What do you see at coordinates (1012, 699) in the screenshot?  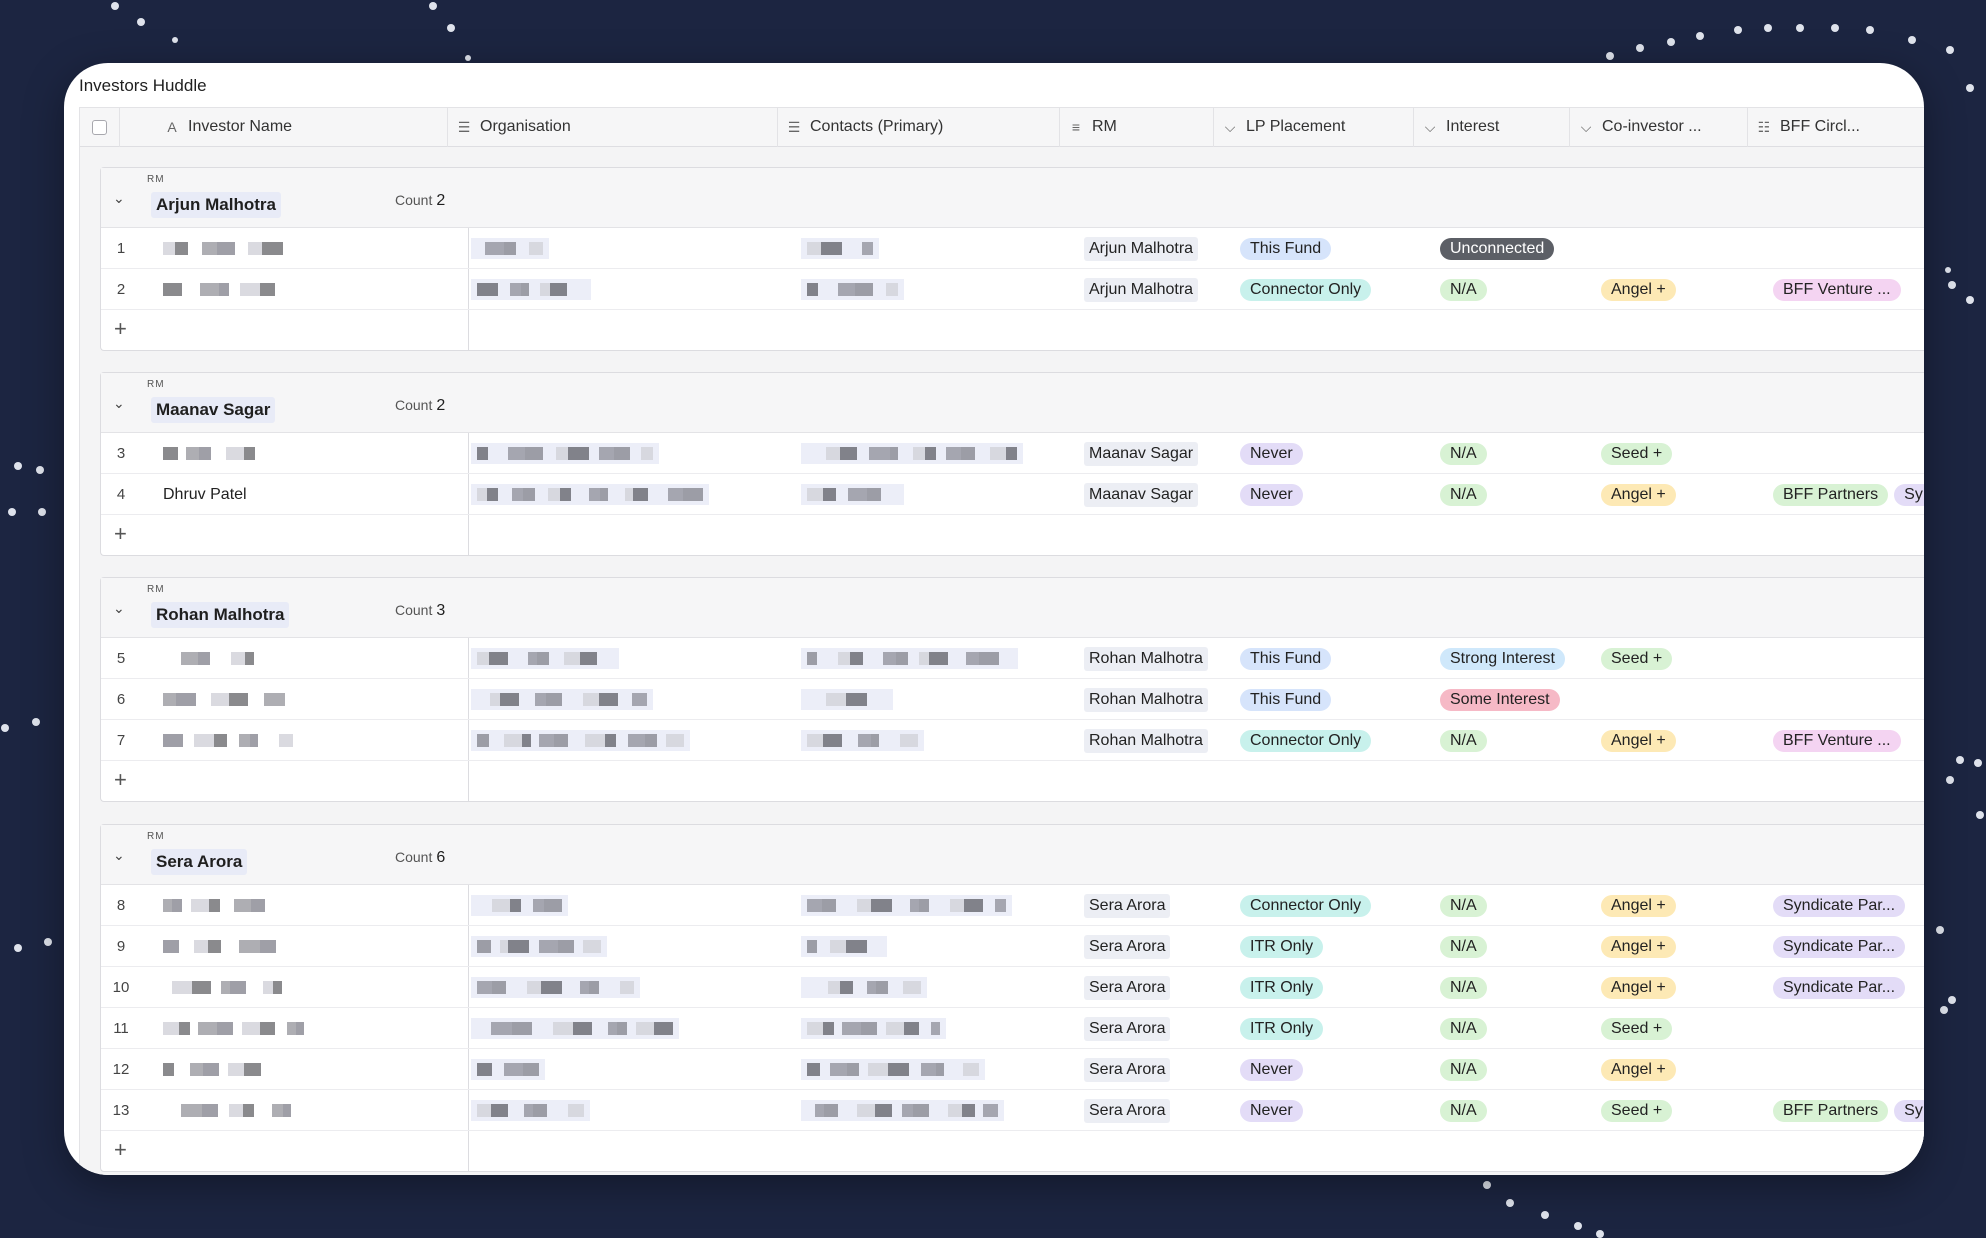 I see `table-row: 6 Rohan Malhotra This Fund Some Interest` at bounding box center [1012, 699].